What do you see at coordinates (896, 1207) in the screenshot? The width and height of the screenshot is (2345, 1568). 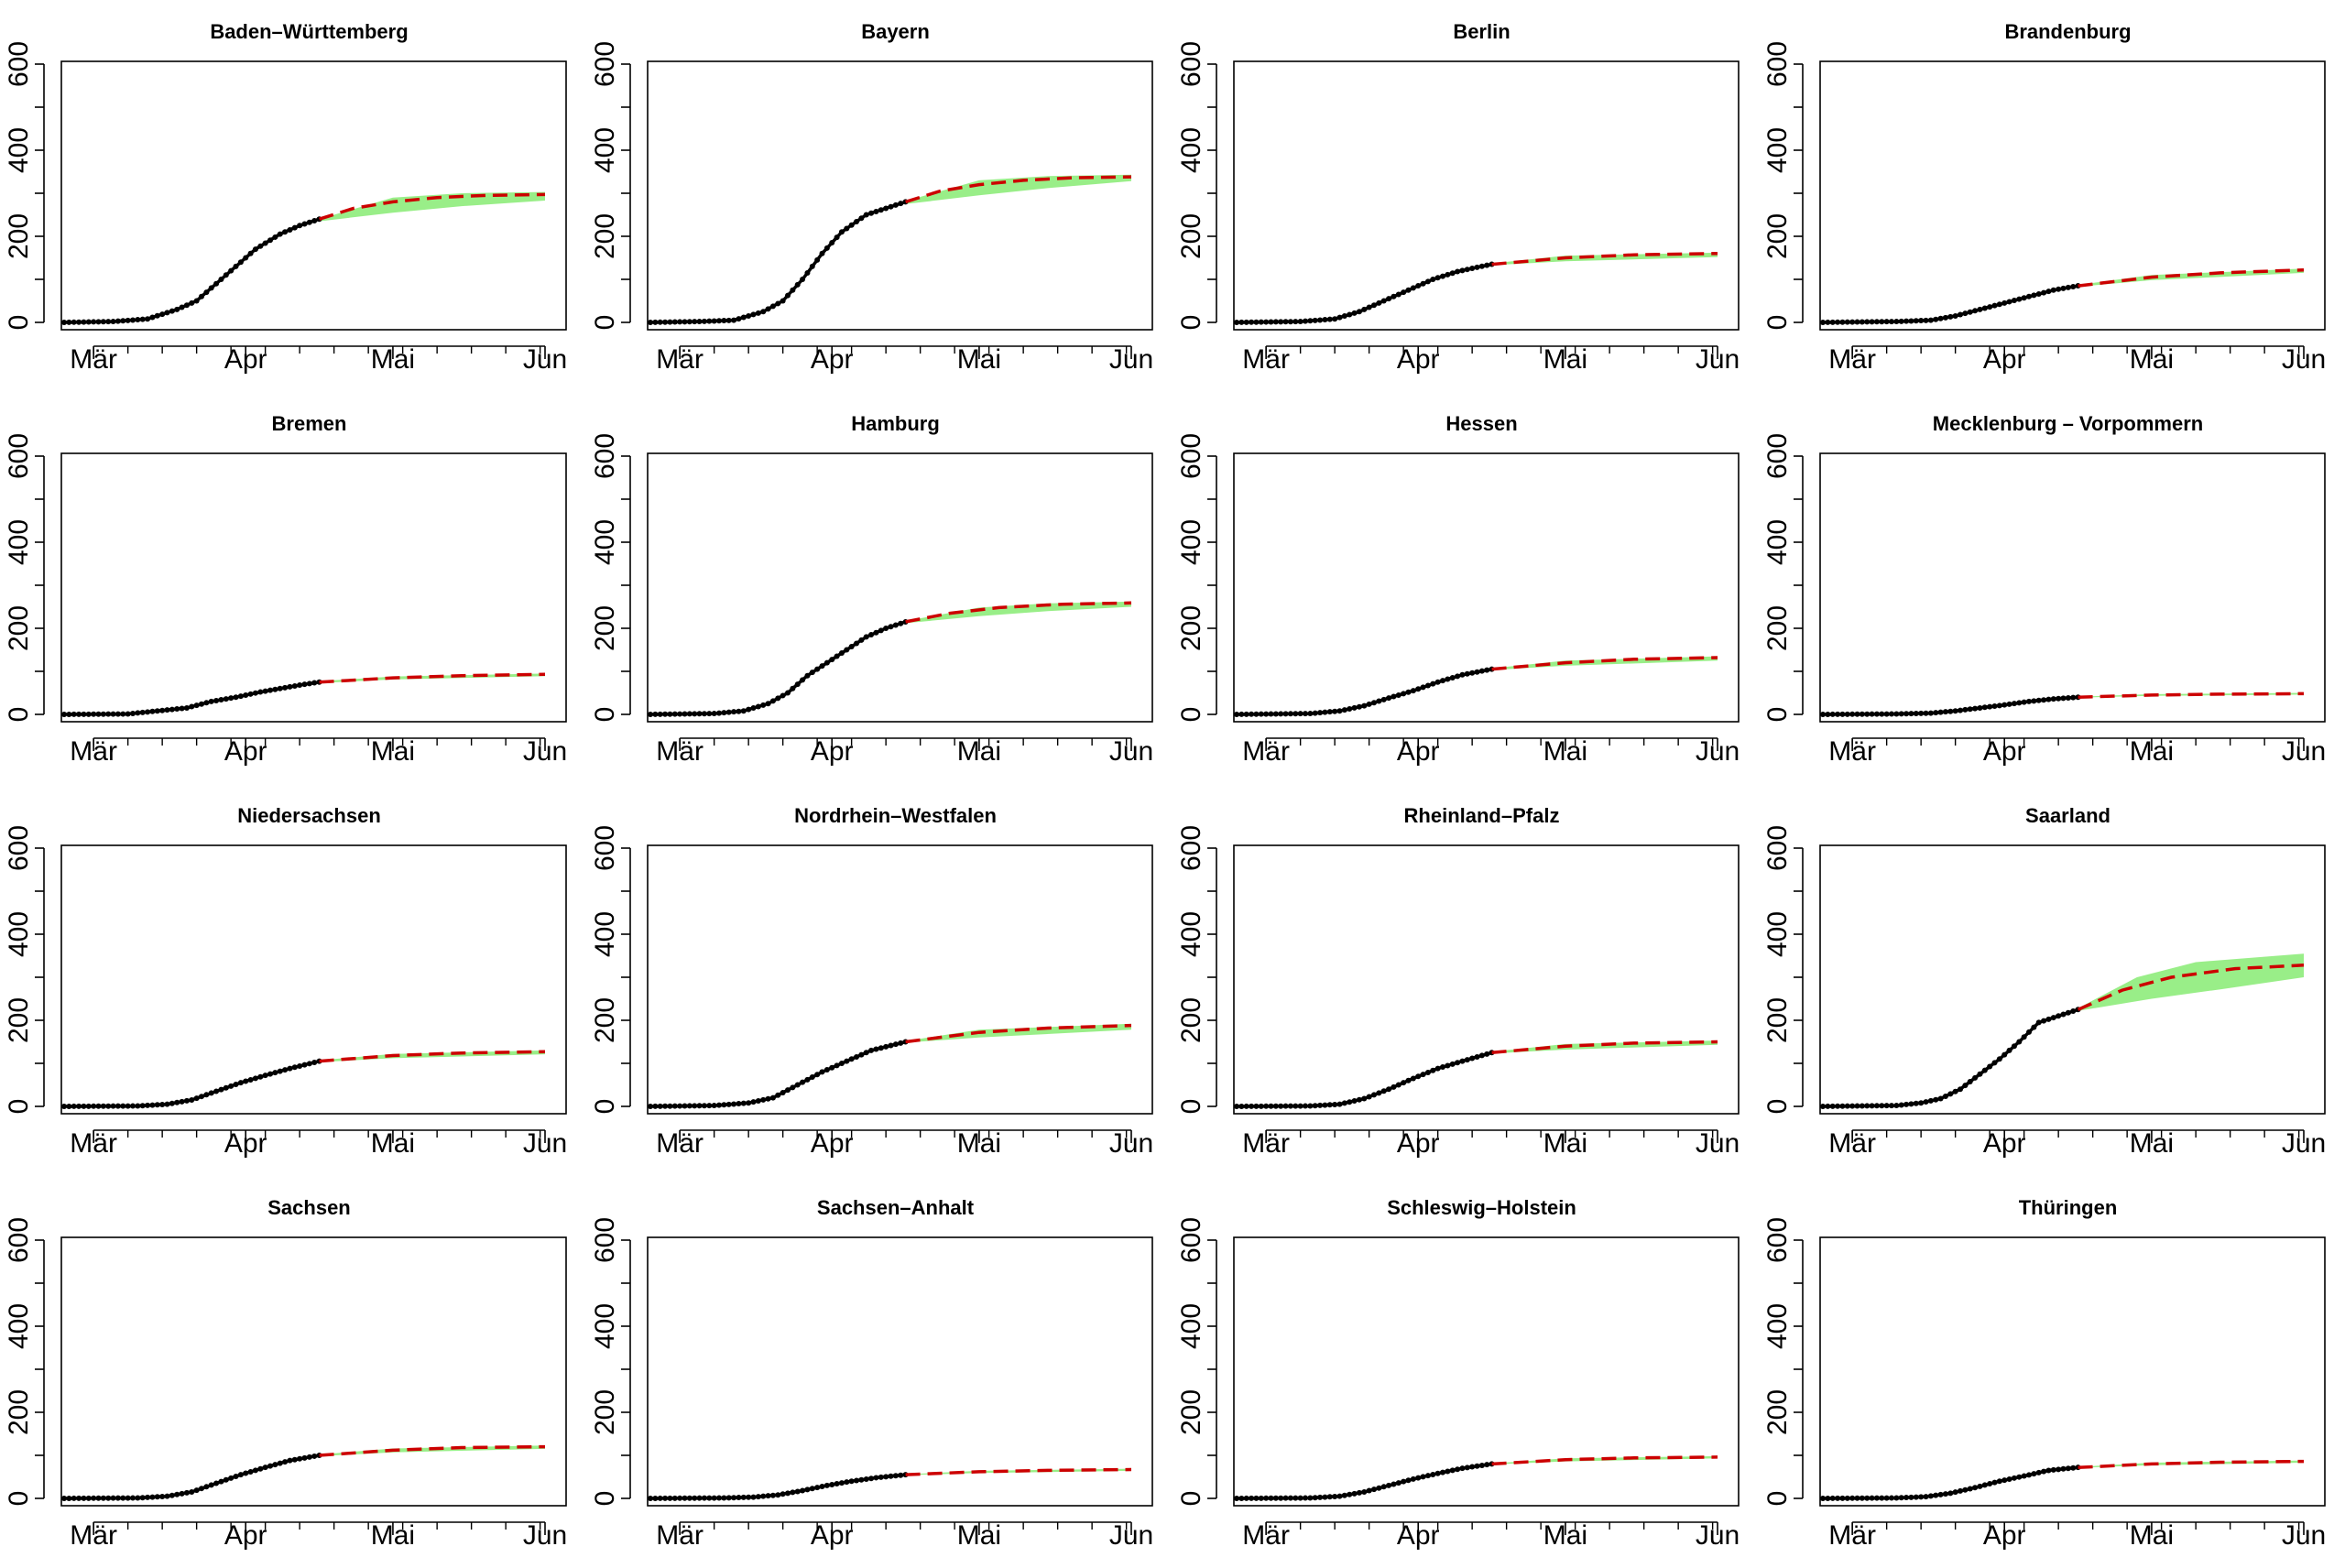 I see `panel-title: Sachsen–Anhalt` at bounding box center [896, 1207].